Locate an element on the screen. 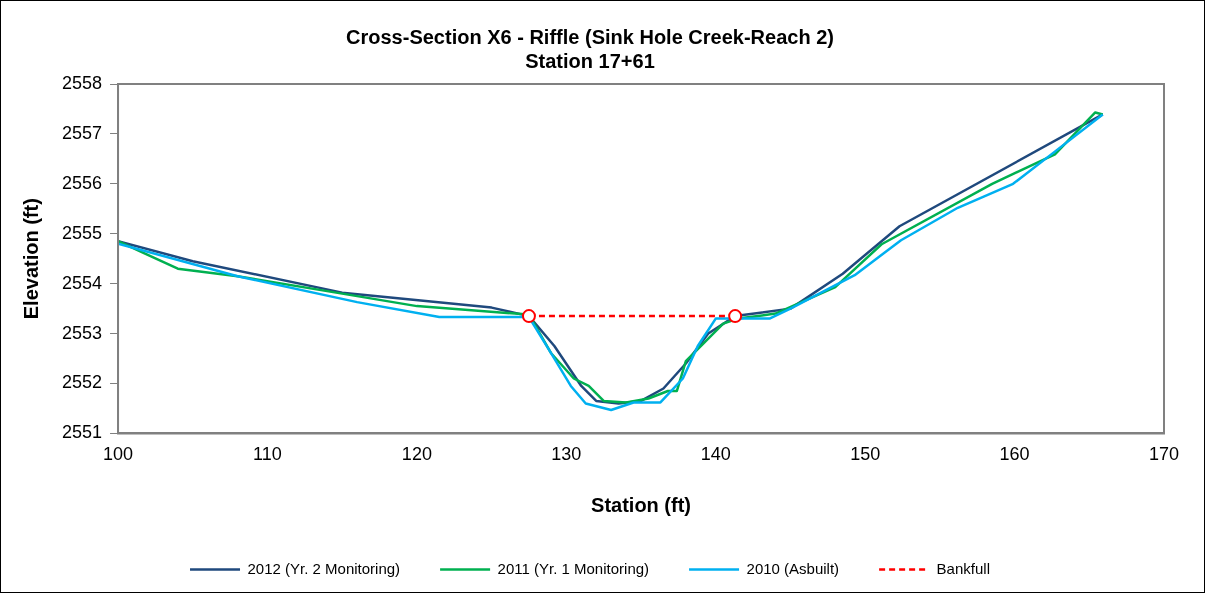  legend-label: 2012 (Yr. 2 Monitoring) is located at coordinates (324, 568).